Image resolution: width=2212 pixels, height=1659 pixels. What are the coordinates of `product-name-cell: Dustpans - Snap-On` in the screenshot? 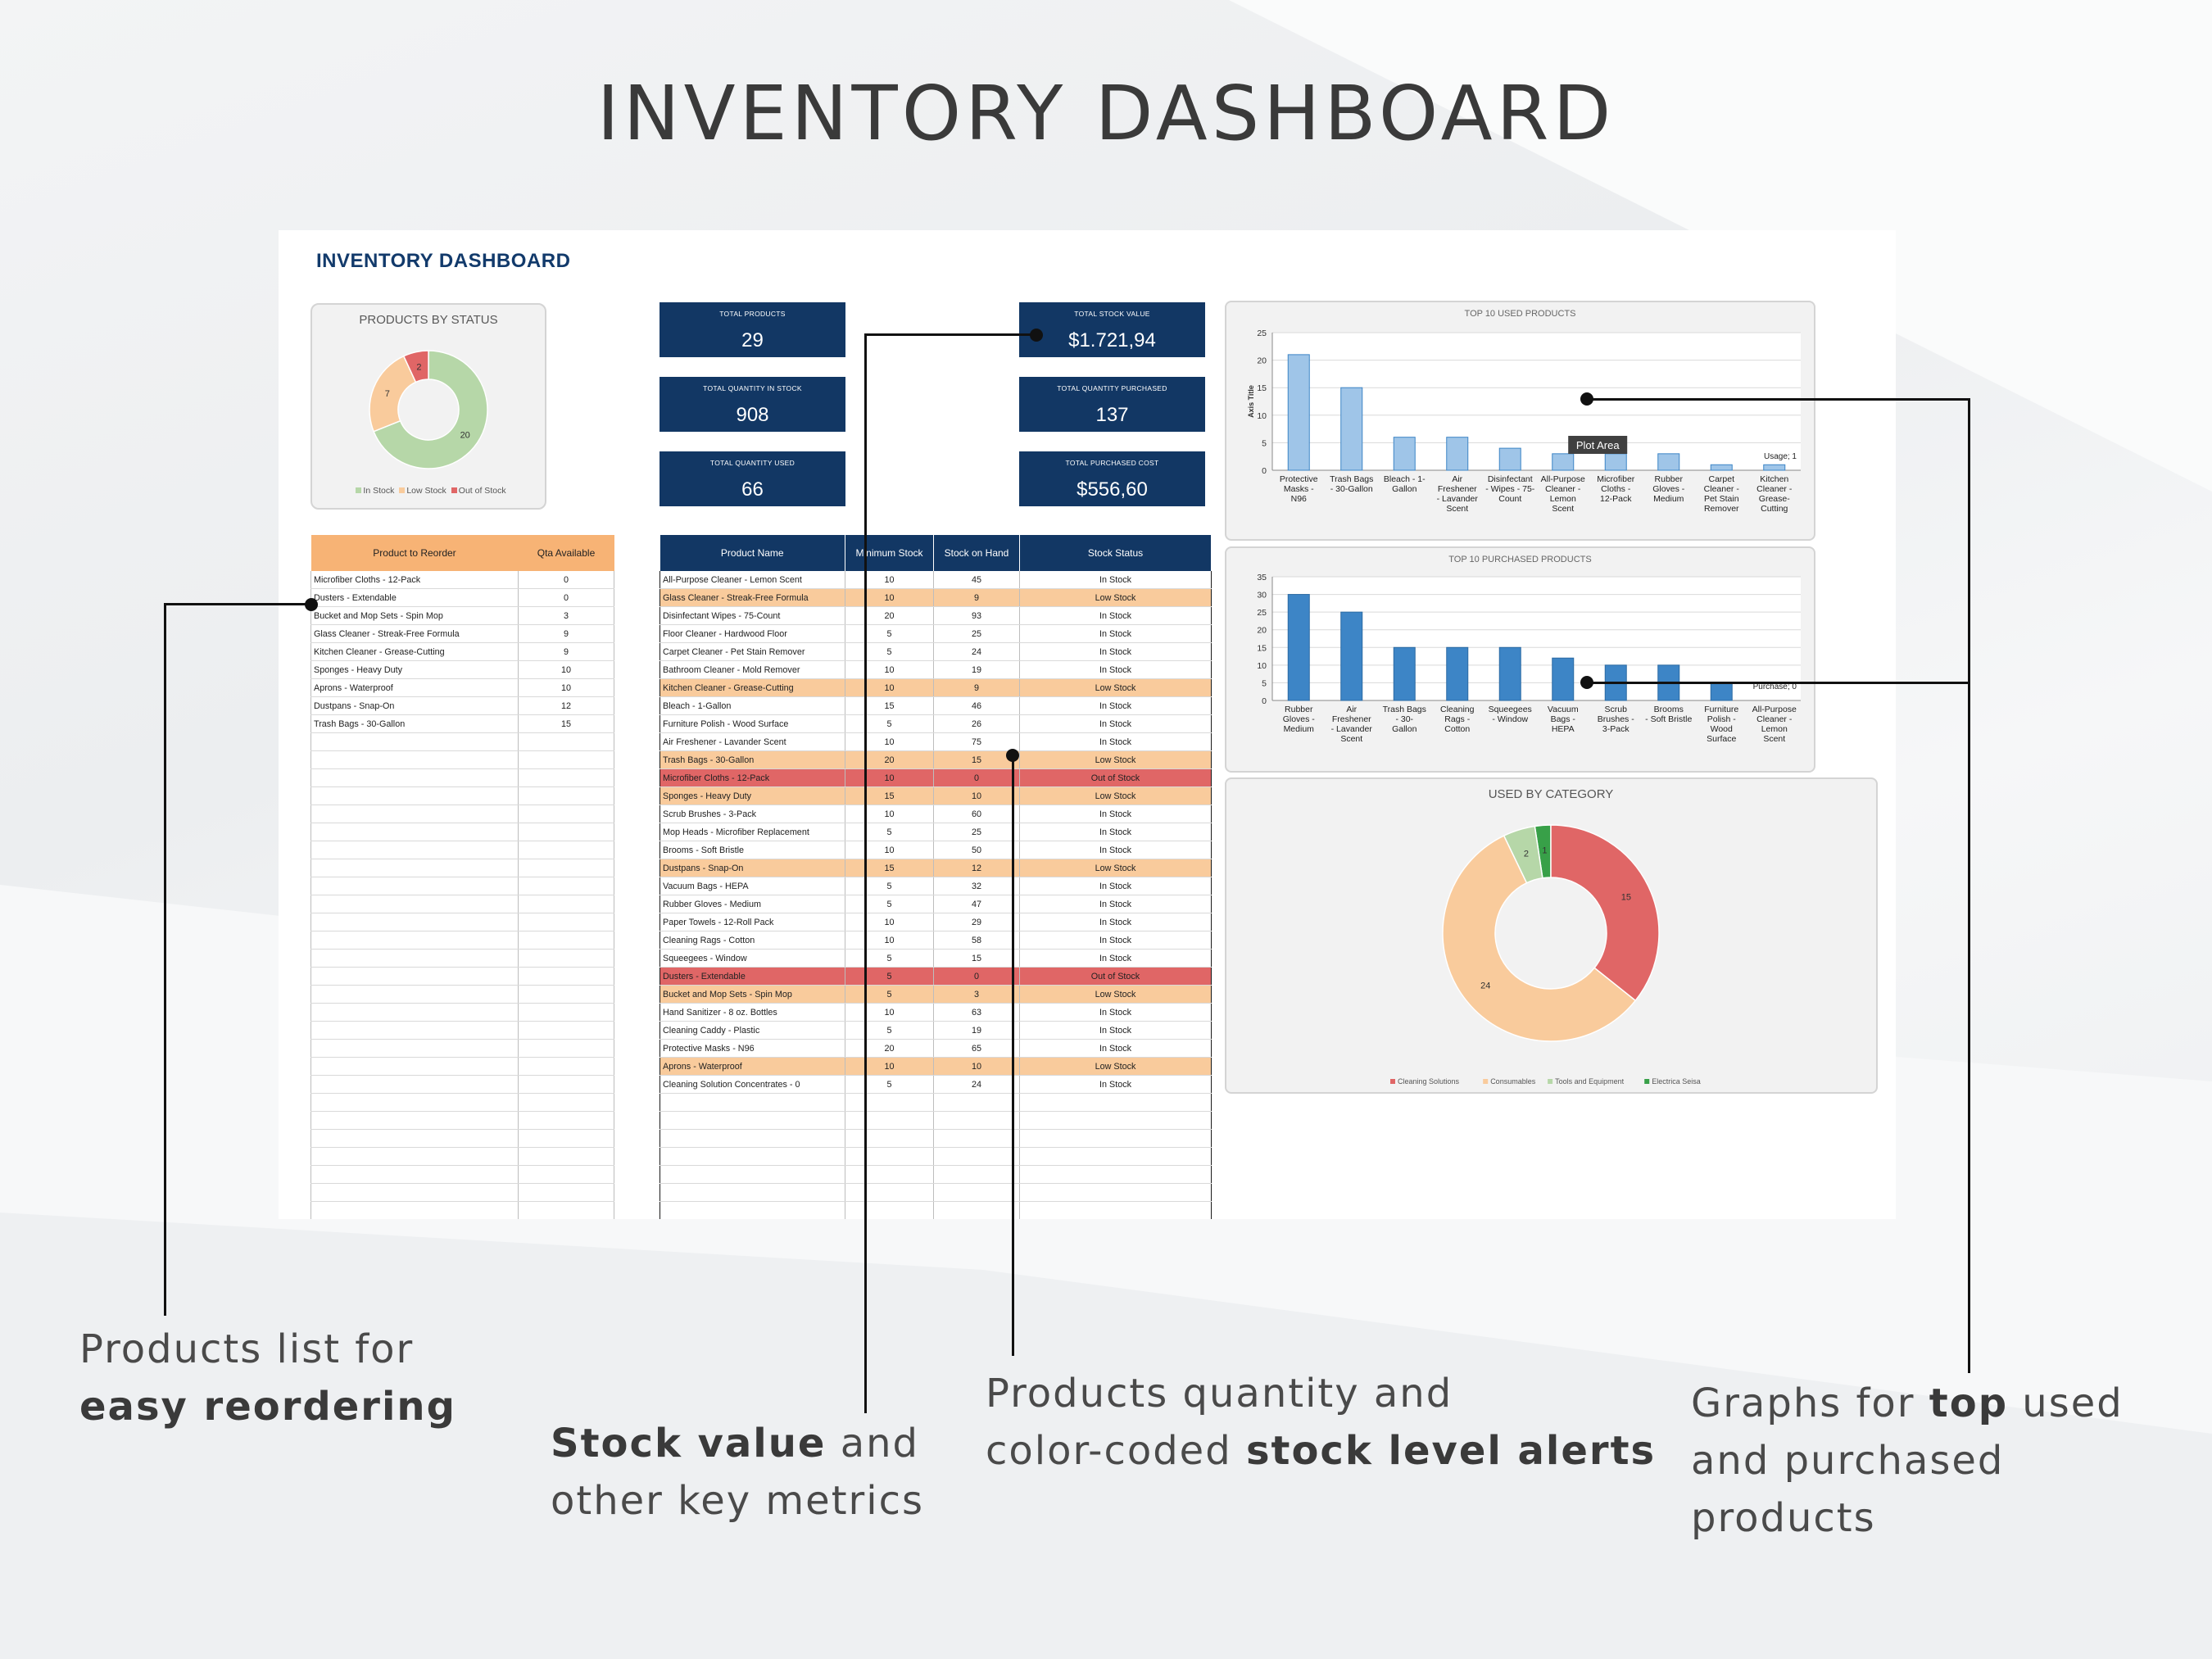 It's located at (752, 868).